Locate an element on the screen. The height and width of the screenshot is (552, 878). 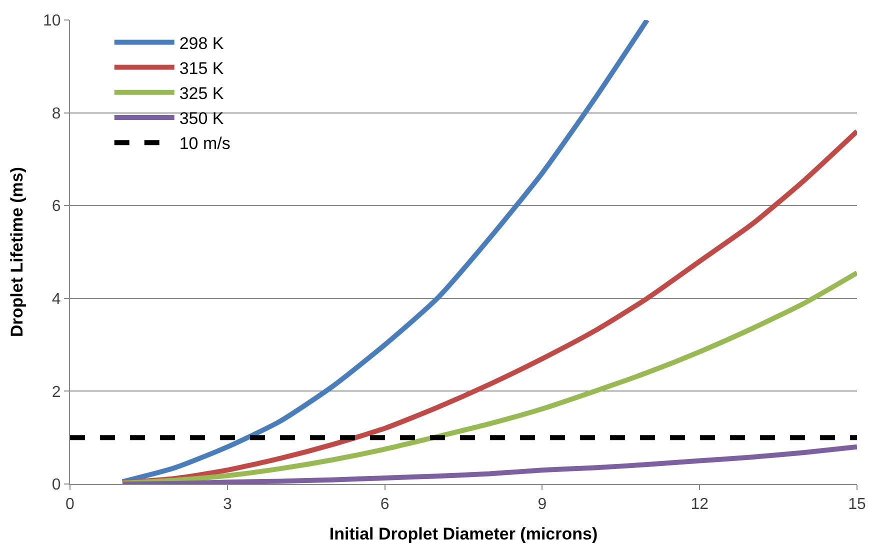
y-tick-label: 6 is located at coordinates (56, 207).